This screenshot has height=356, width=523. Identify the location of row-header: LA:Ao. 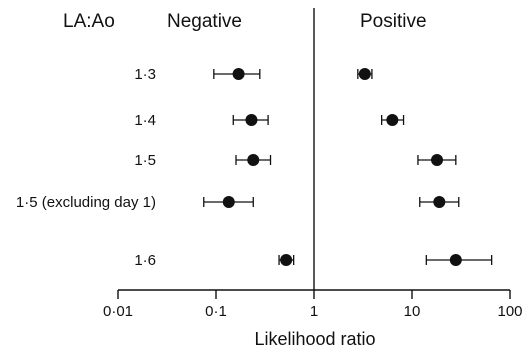
(89, 21).